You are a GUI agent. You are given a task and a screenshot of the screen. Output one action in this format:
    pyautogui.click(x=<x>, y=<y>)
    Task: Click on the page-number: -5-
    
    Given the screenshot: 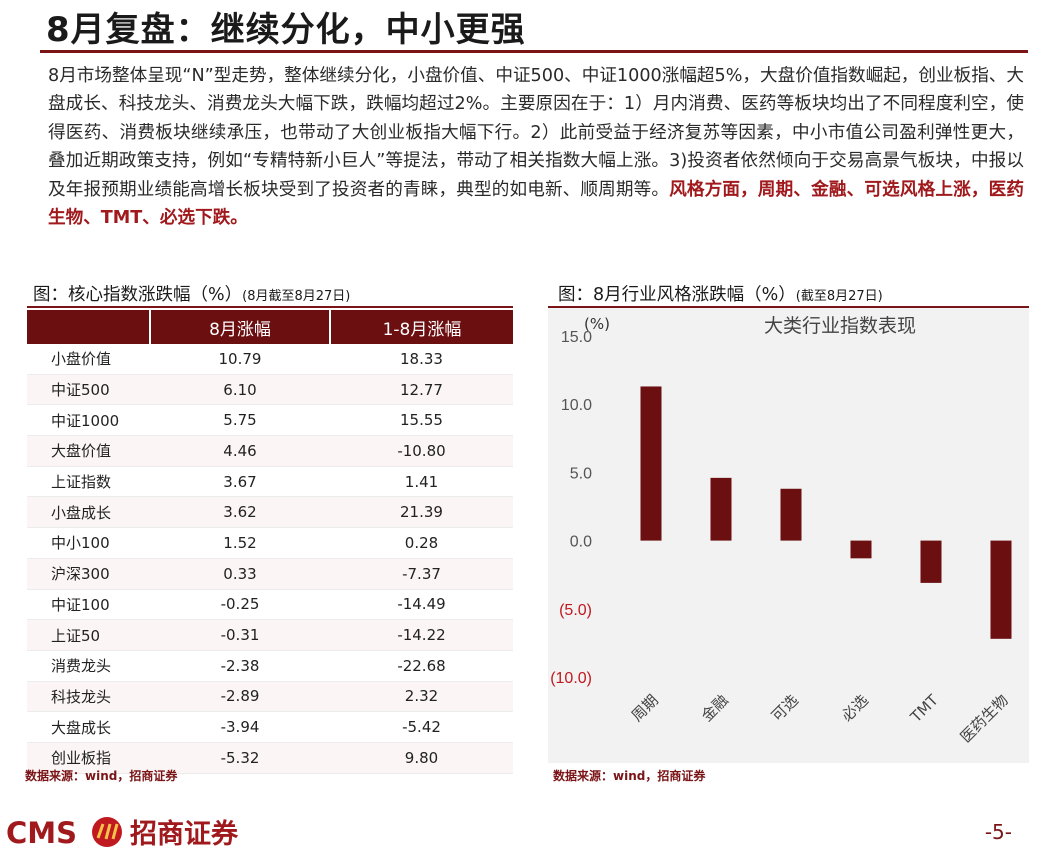 What is the action you would take?
    pyautogui.click(x=998, y=832)
    